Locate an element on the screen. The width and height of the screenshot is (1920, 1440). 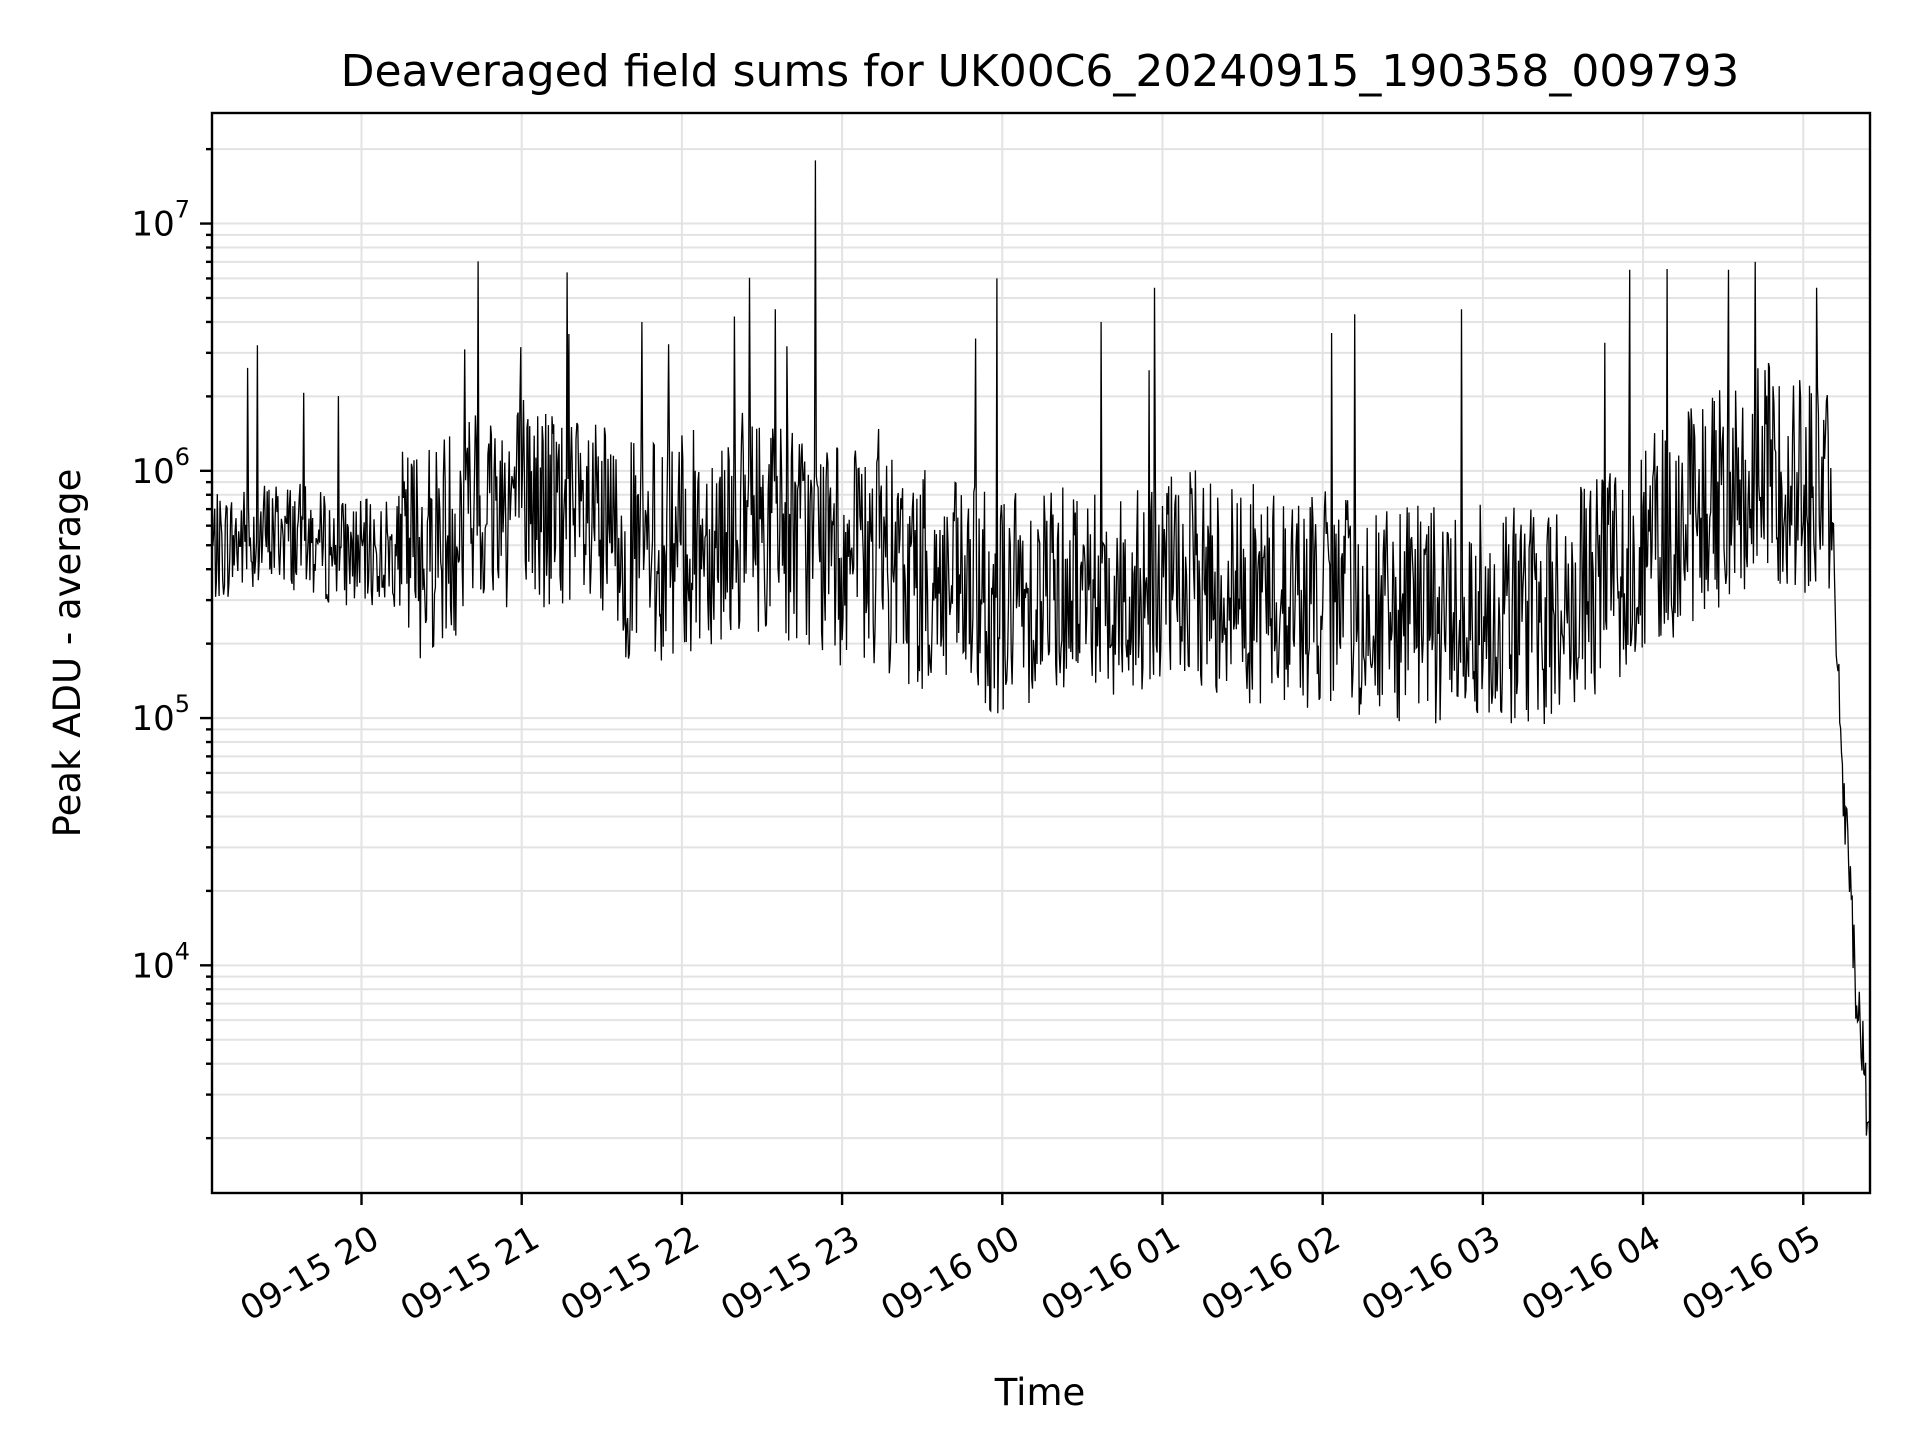
x-axis-label: Time is located at coordinates (1040, 1392).